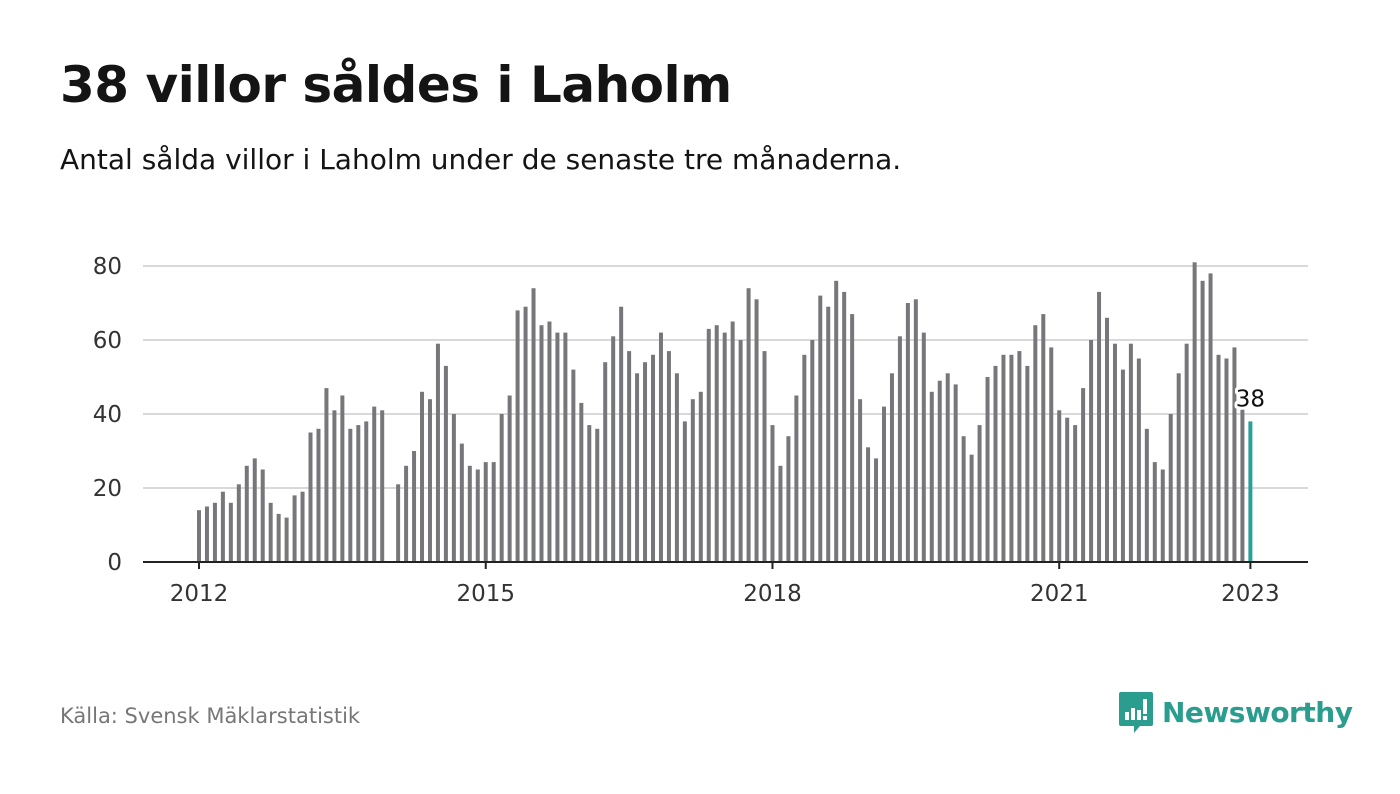 The width and height of the screenshot is (1400, 794). What do you see at coordinates (1059, 594) in the screenshot?
I see `x-tick-label: 2021` at bounding box center [1059, 594].